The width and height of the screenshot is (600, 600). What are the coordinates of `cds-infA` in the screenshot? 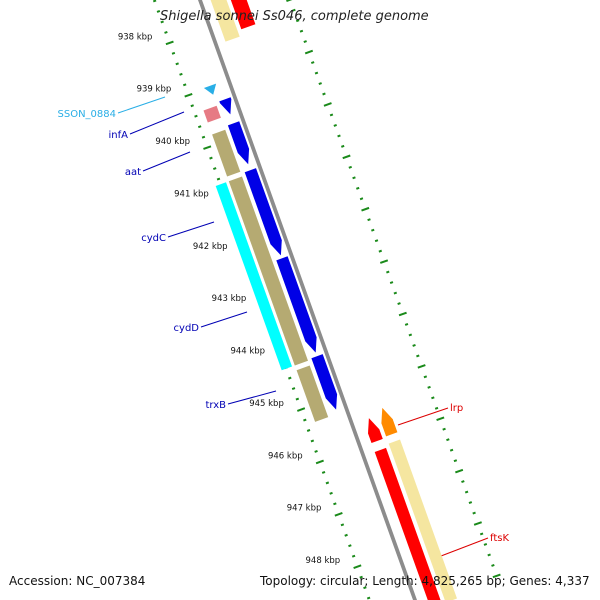 It's located at (225, 106).